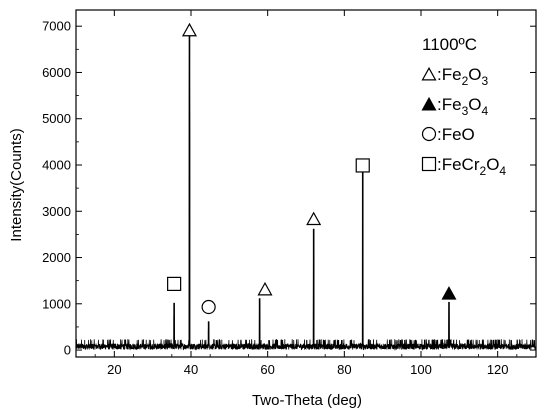 This screenshot has width=550, height=417. What do you see at coordinates (456, 134) in the screenshot?
I see `legend-label: :FeO` at bounding box center [456, 134].